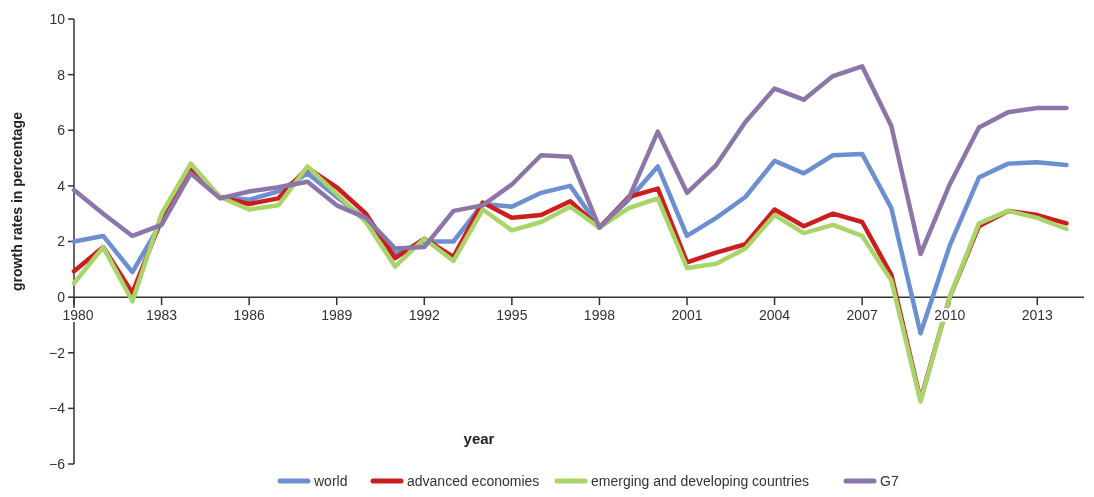 This screenshot has height=497, width=1094. Describe the element at coordinates (512, 315) in the screenshot. I see `x-tick-label: 1995` at that location.